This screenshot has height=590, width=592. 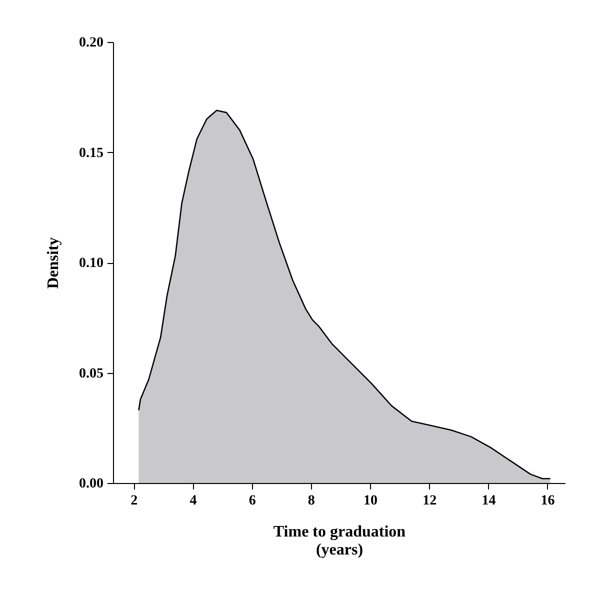 I want to click on x-tick-label: 12, so click(x=429, y=501).